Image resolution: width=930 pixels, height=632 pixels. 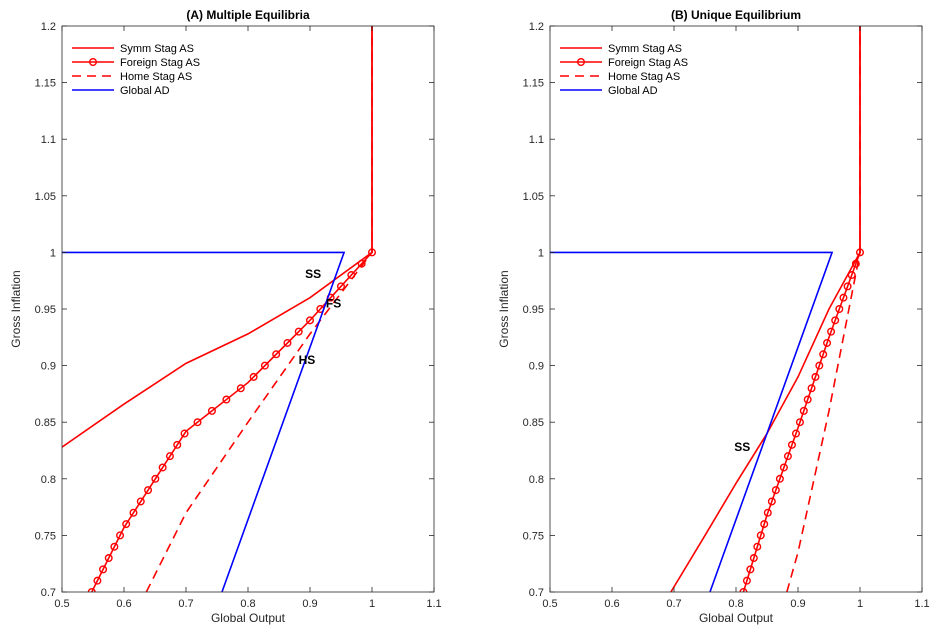 I want to click on x-tick-label: 0.6, so click(x=611, y=604).